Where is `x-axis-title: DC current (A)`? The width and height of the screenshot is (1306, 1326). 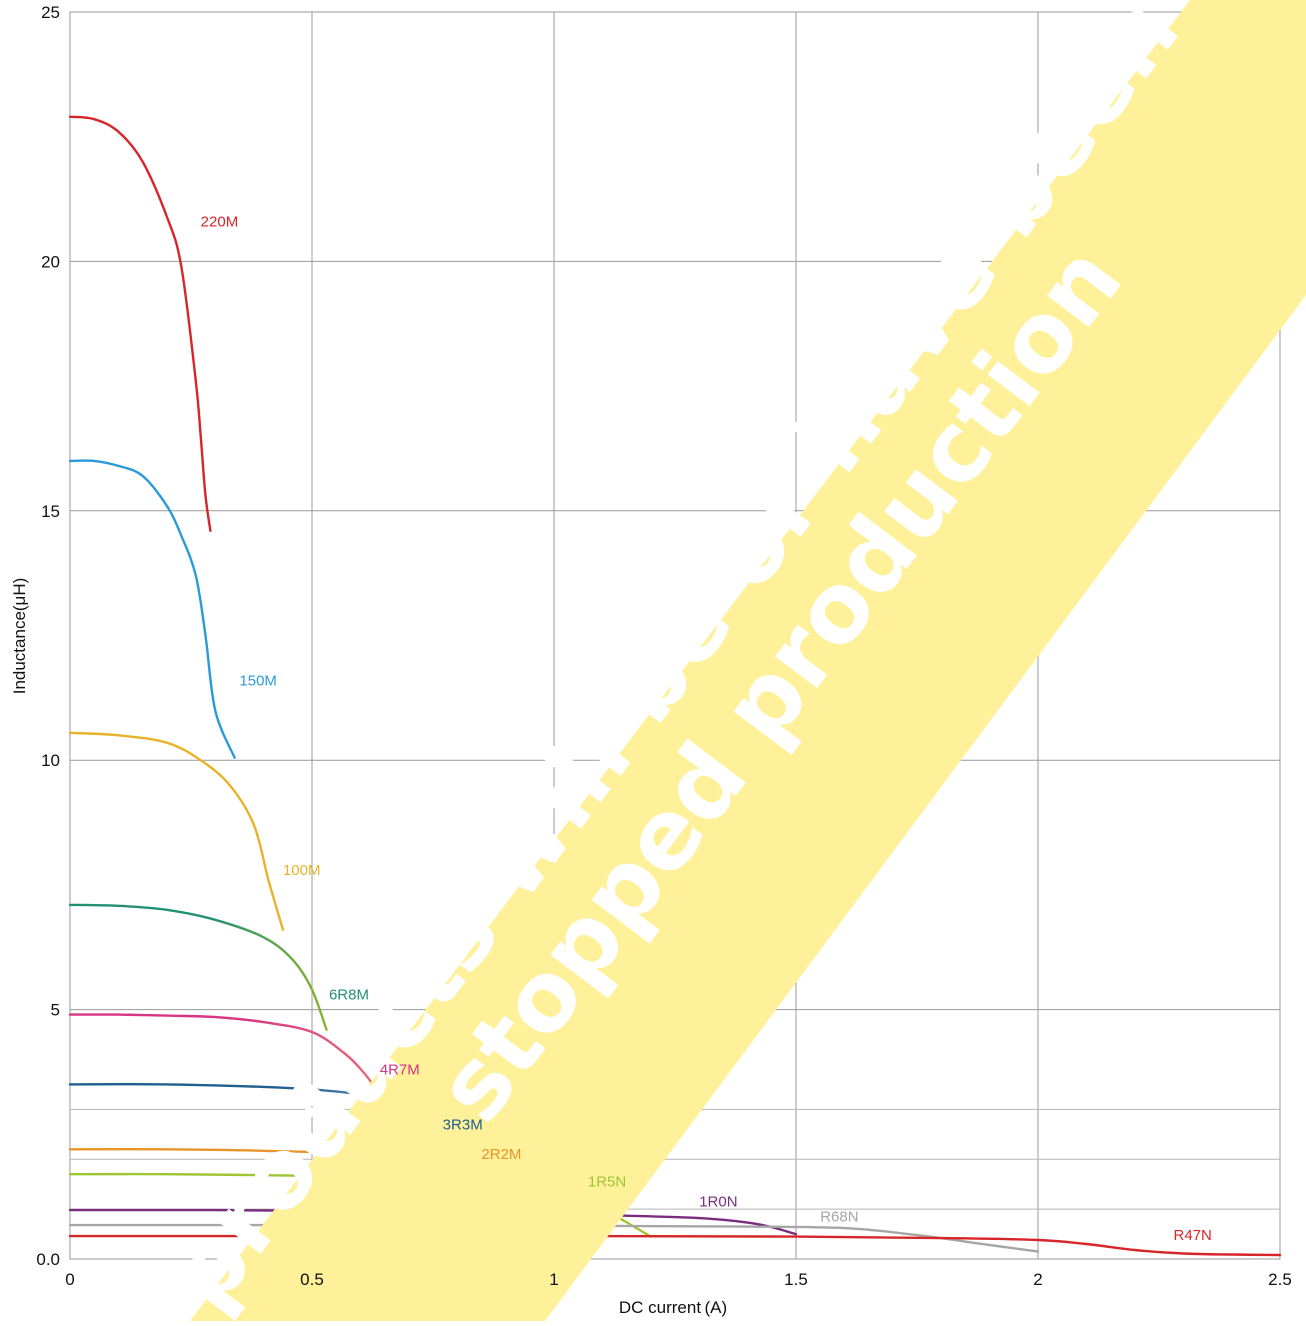 x-axis-title: DC current (A) is located at coordinates (673, 1307).